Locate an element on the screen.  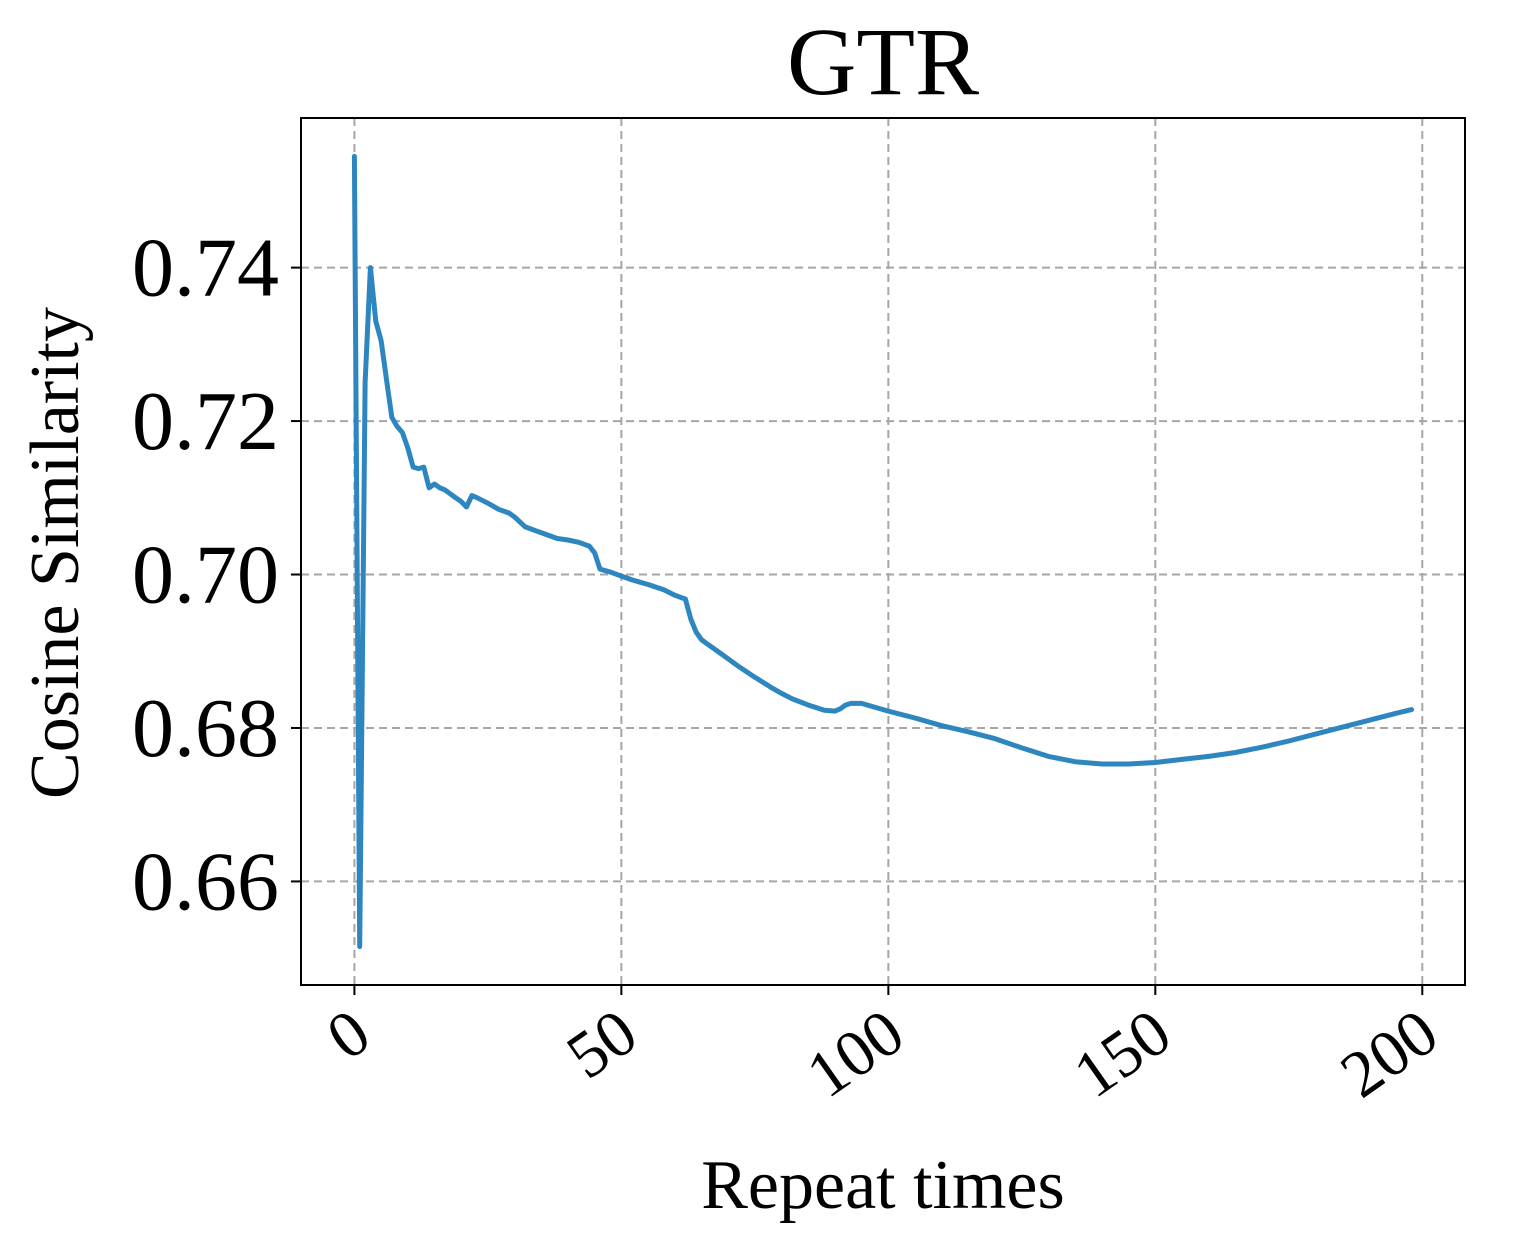
y-tick-label: 0.68 is located at coordinates (205, 728).